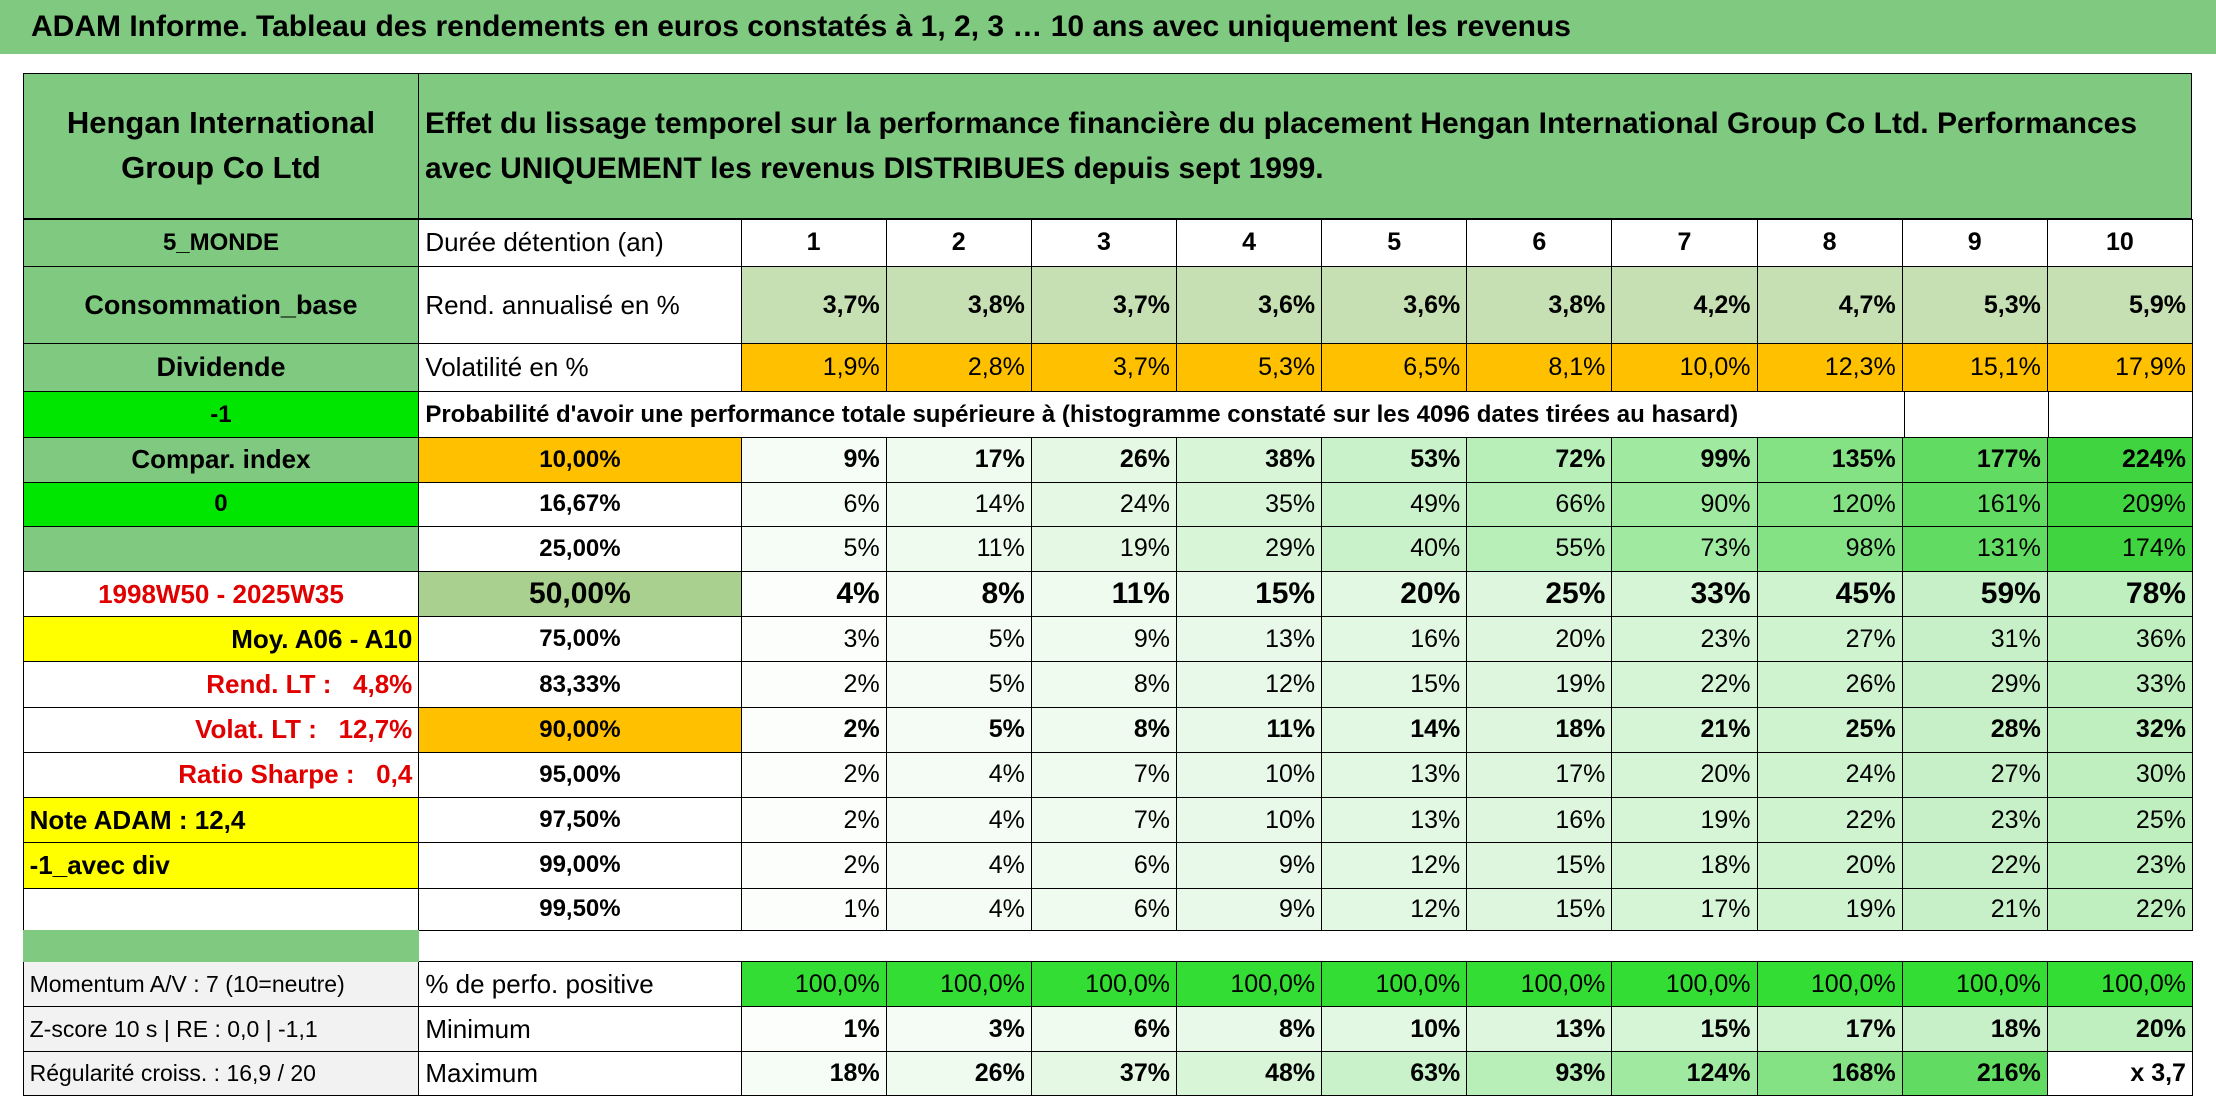 The image size is (2216, 1110). I want to click on side-cell: Momentum A/V : 7 (10=neutre), so click(221, 984).